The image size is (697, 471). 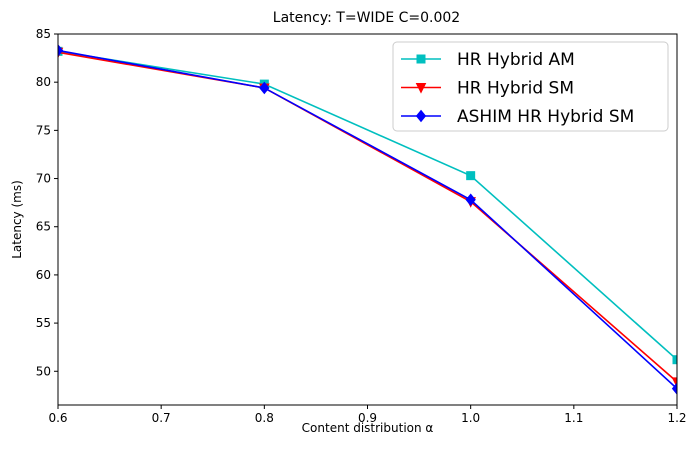 What do you see at coordinates (43, 130) in the screenshot?
I see `y-tick-label: 75` at bounding box center [43, 130].